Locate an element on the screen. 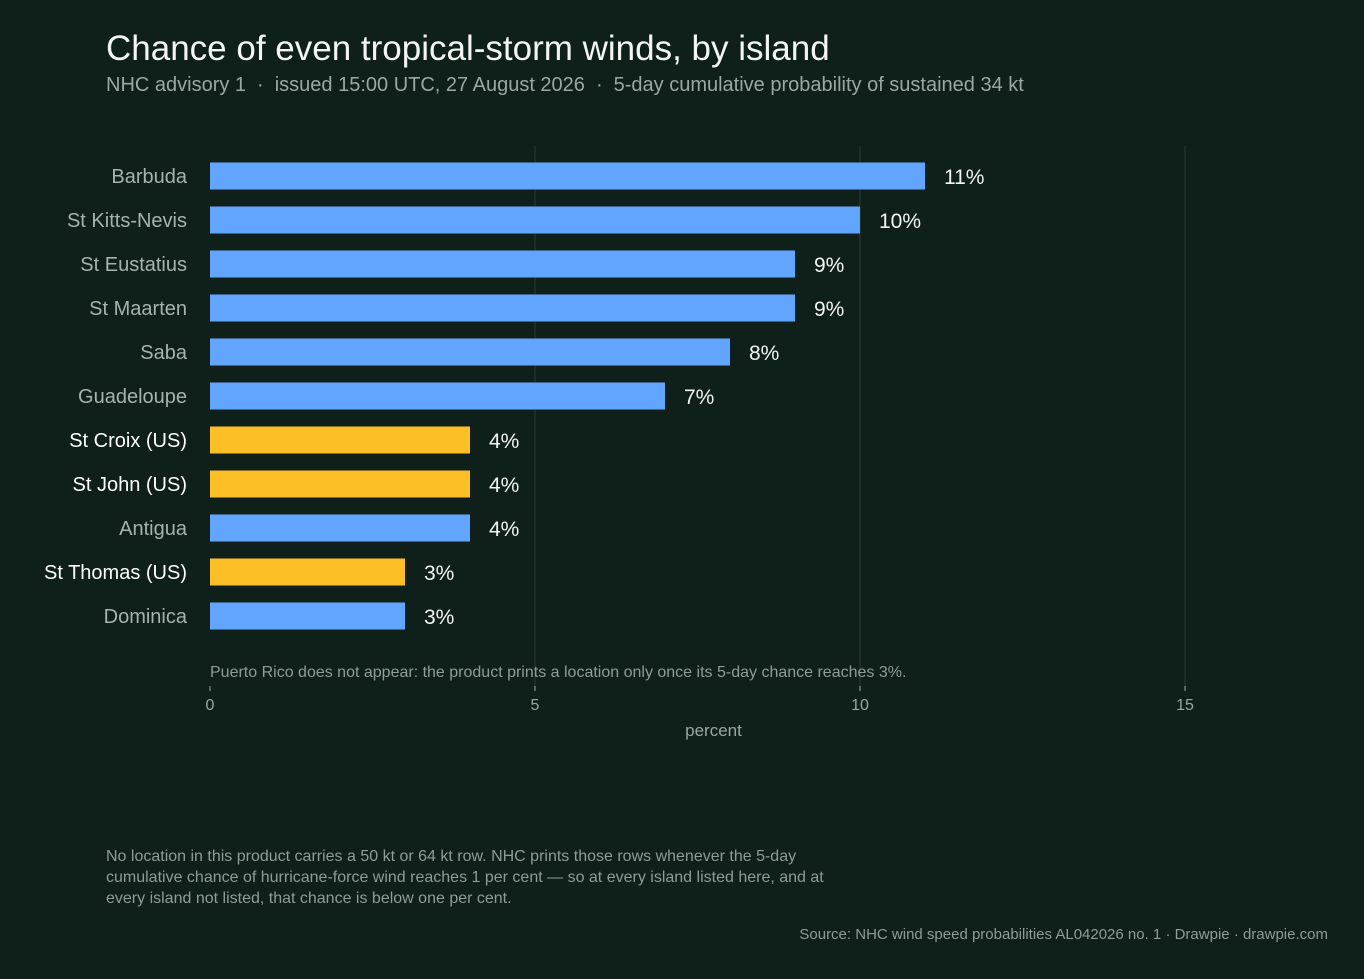 Image resolution: width=1364 pixels, height=979 pixels. subtitle-advisory: NHC advisory 1 is located at coordinates (176, 85).